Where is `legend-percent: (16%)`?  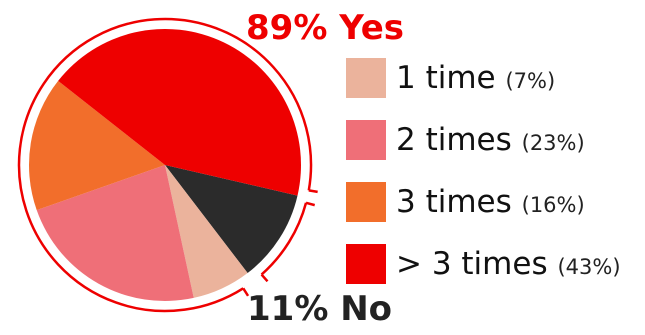
legend-percent: (16%) is located at coordinates (553, 205).